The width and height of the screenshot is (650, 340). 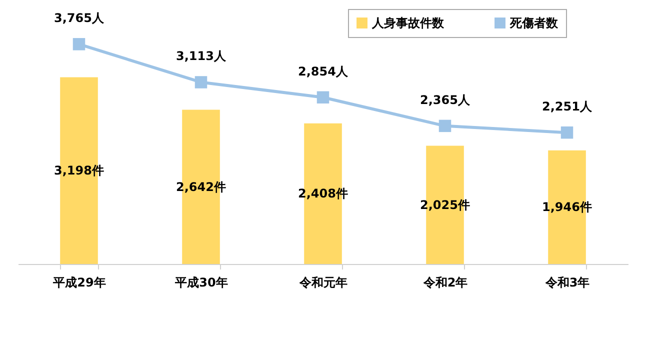 I want to click on data-label: 3,113人, so click(x=201, y=56).